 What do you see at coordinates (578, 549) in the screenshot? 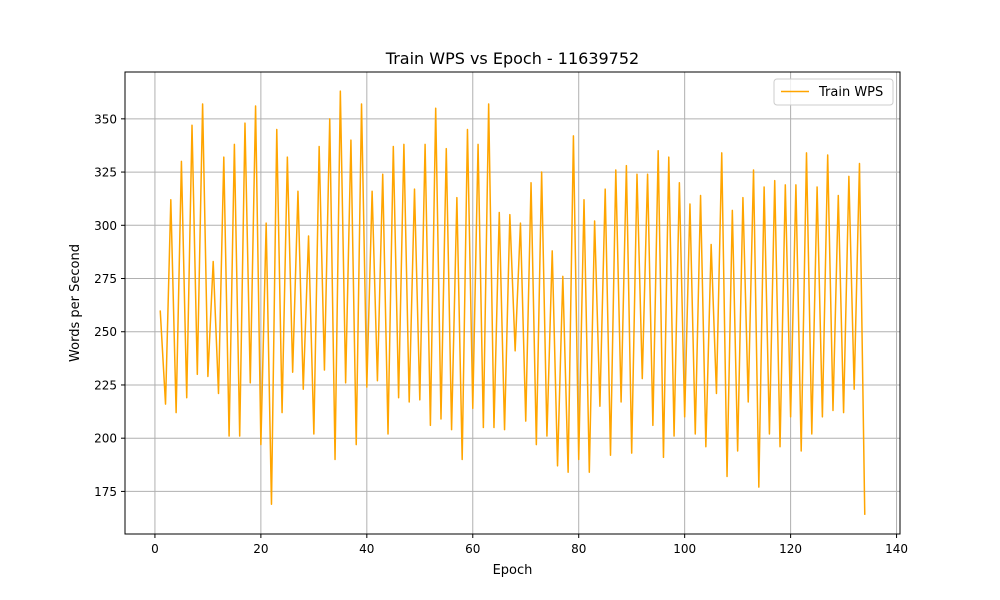
I see `x-tick-label: 80` at bounding box center [578, 549].